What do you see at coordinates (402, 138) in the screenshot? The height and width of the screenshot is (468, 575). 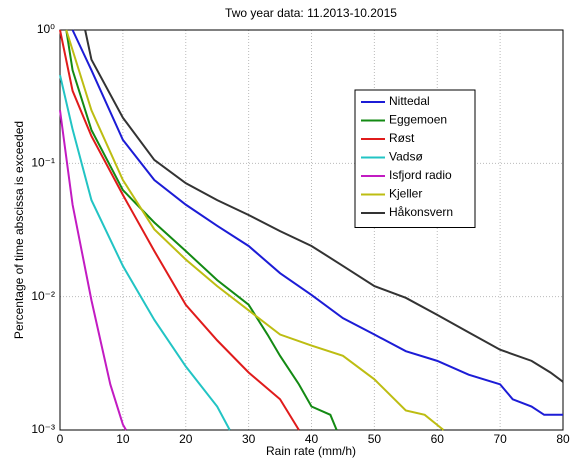 I see `legend-label: Røst` at bounding box center [402, 138].